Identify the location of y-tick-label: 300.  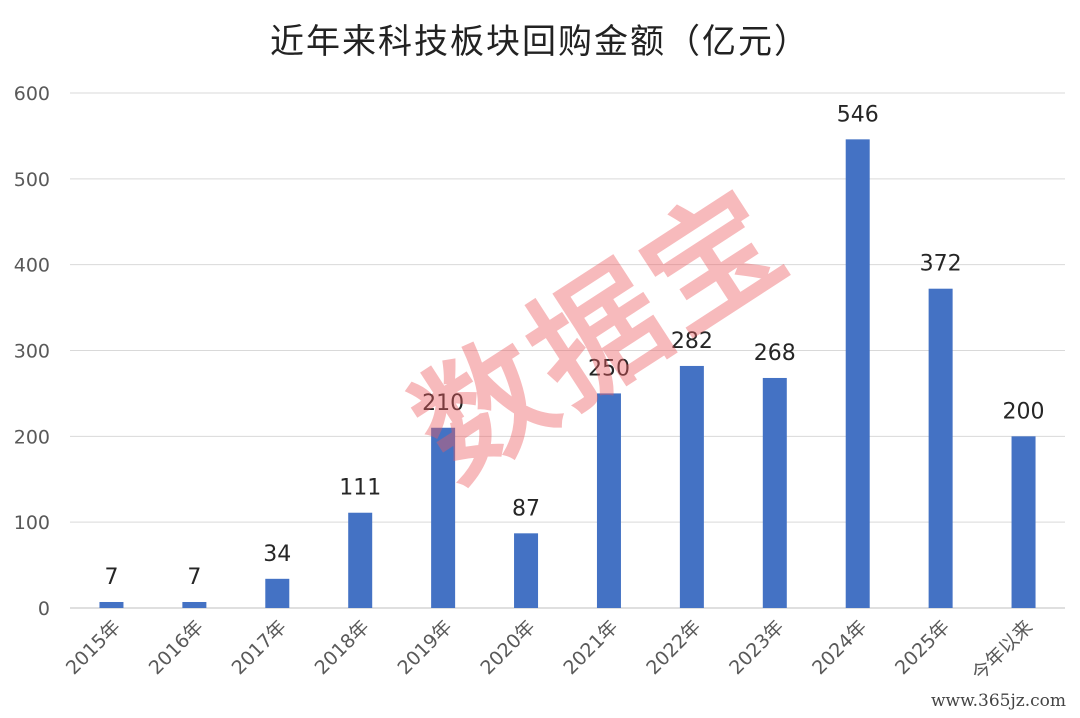
(32, 352).